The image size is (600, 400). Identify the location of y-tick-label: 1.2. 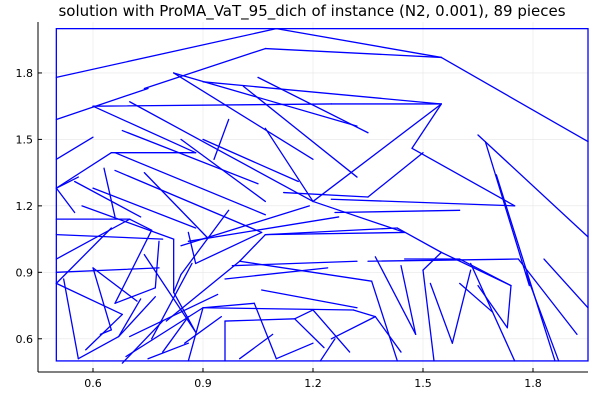
(25, 206).